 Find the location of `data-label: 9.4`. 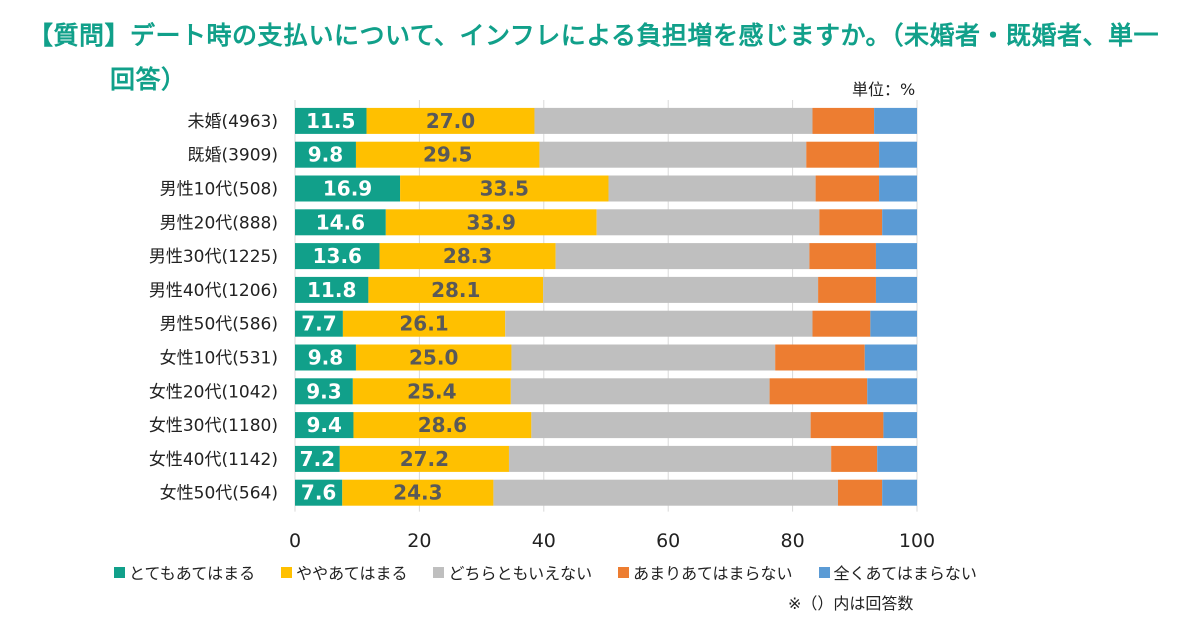

data-label: 9.4 is located at coordinates (324, 425).